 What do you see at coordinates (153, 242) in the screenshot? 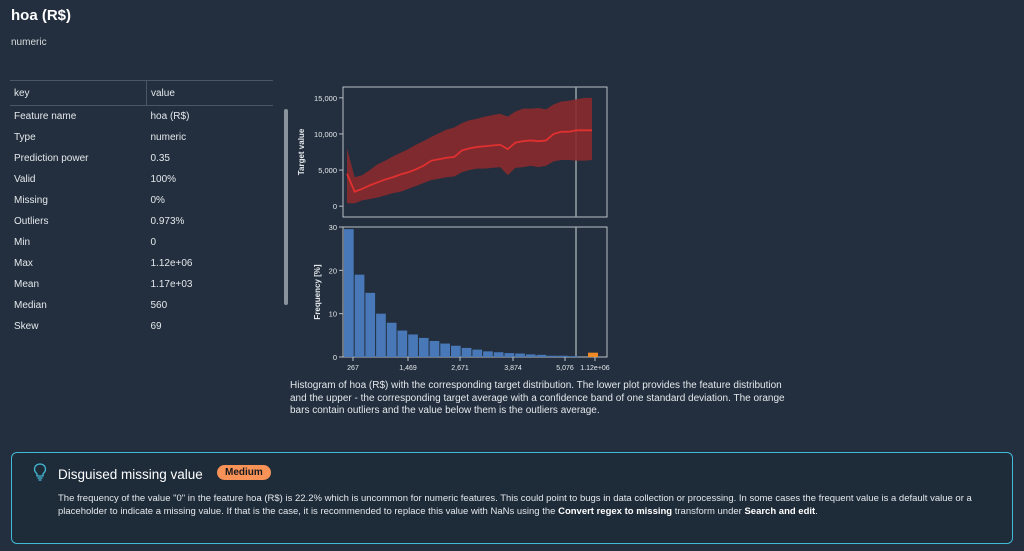
I see `table-cell-value: 0` at bounding box center [153, 242].